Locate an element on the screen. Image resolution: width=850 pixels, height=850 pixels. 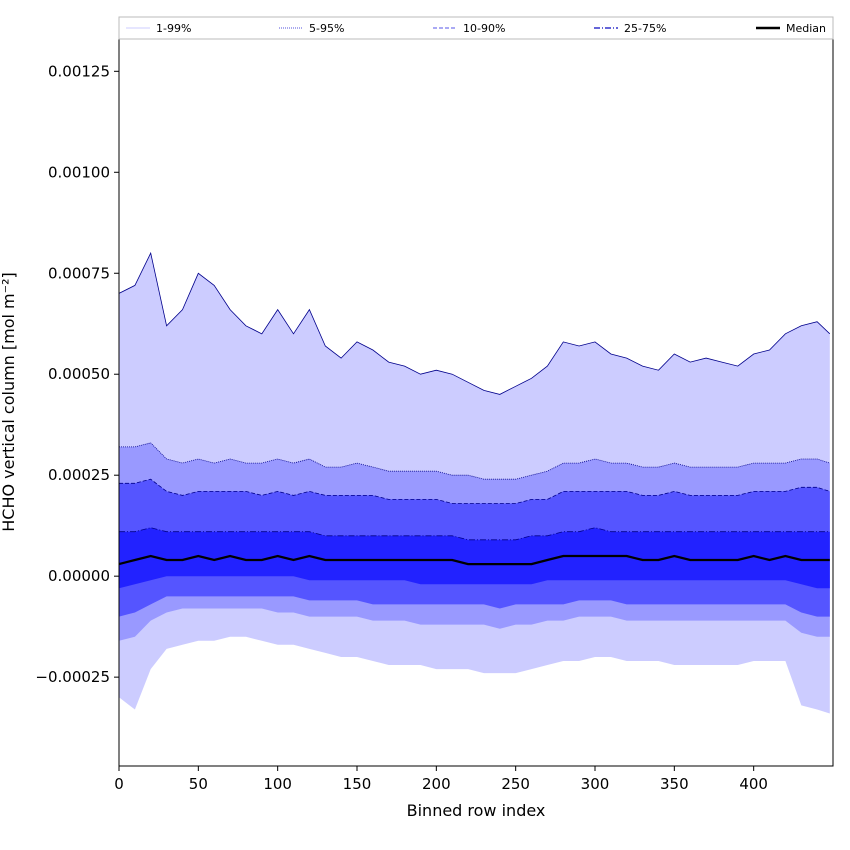
y-tick-label: 0.00075 is located at coordinates (79, 273).